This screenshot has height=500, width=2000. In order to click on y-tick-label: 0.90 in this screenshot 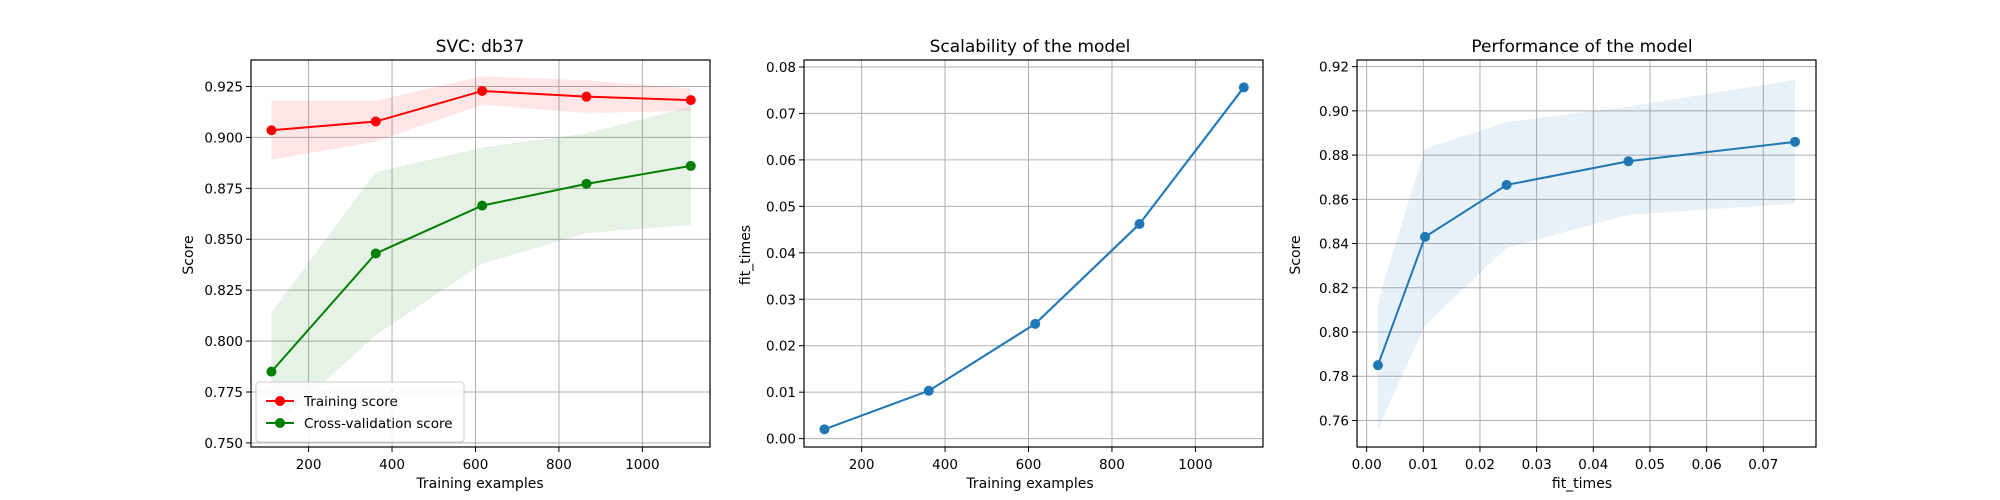, I will do `click(1334, 112)`.